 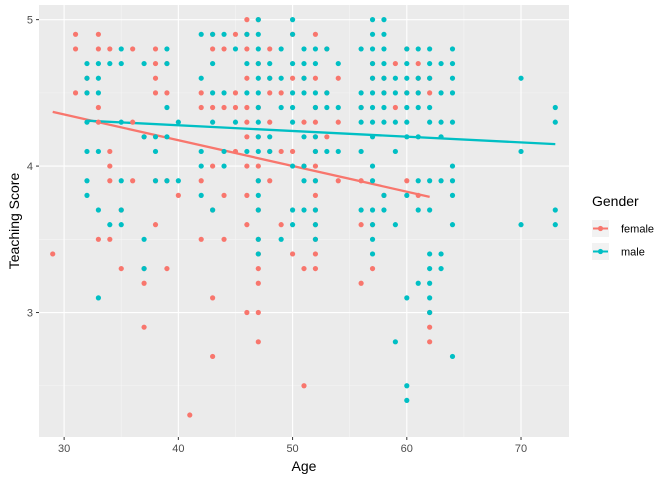 I want to click on y-axis: 3 4 5, so click(x=33, y=167).